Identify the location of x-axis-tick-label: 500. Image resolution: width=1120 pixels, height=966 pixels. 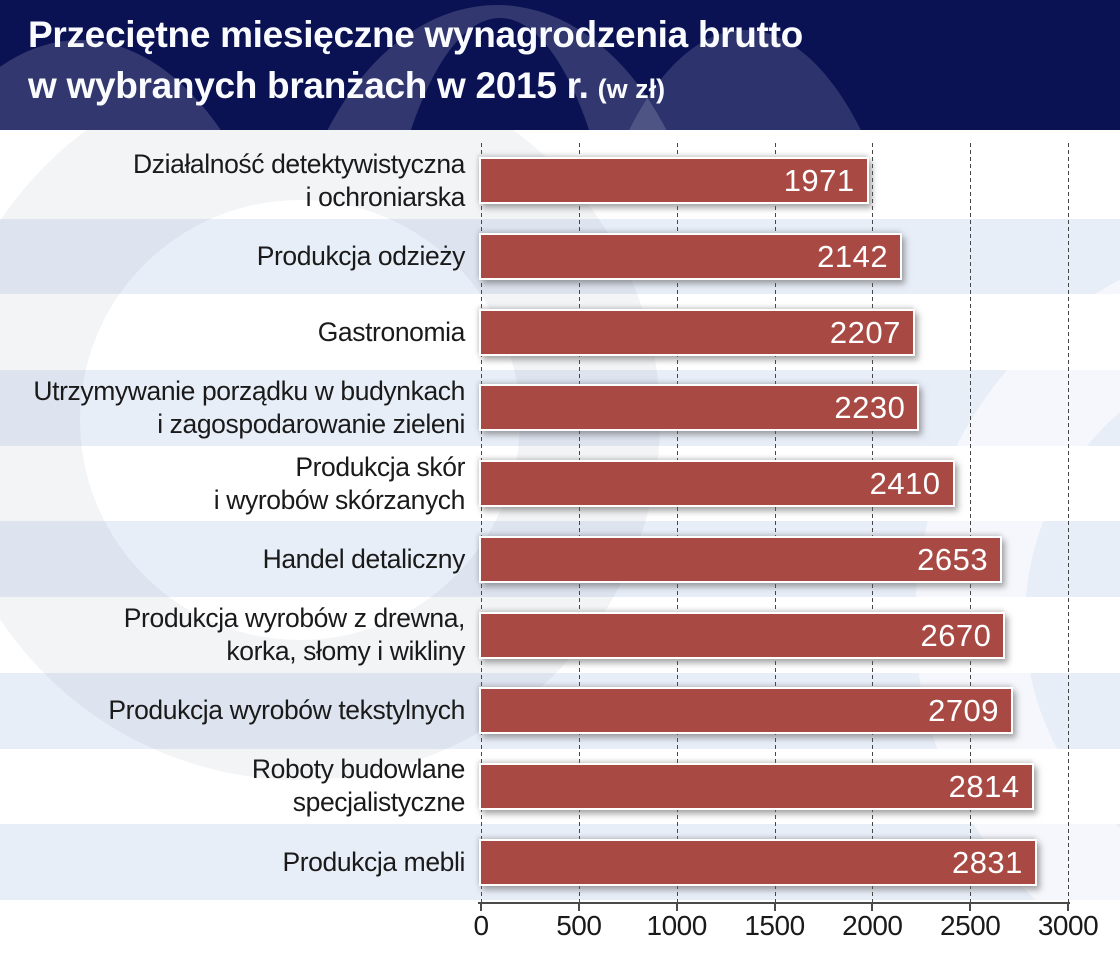
(579, 925).